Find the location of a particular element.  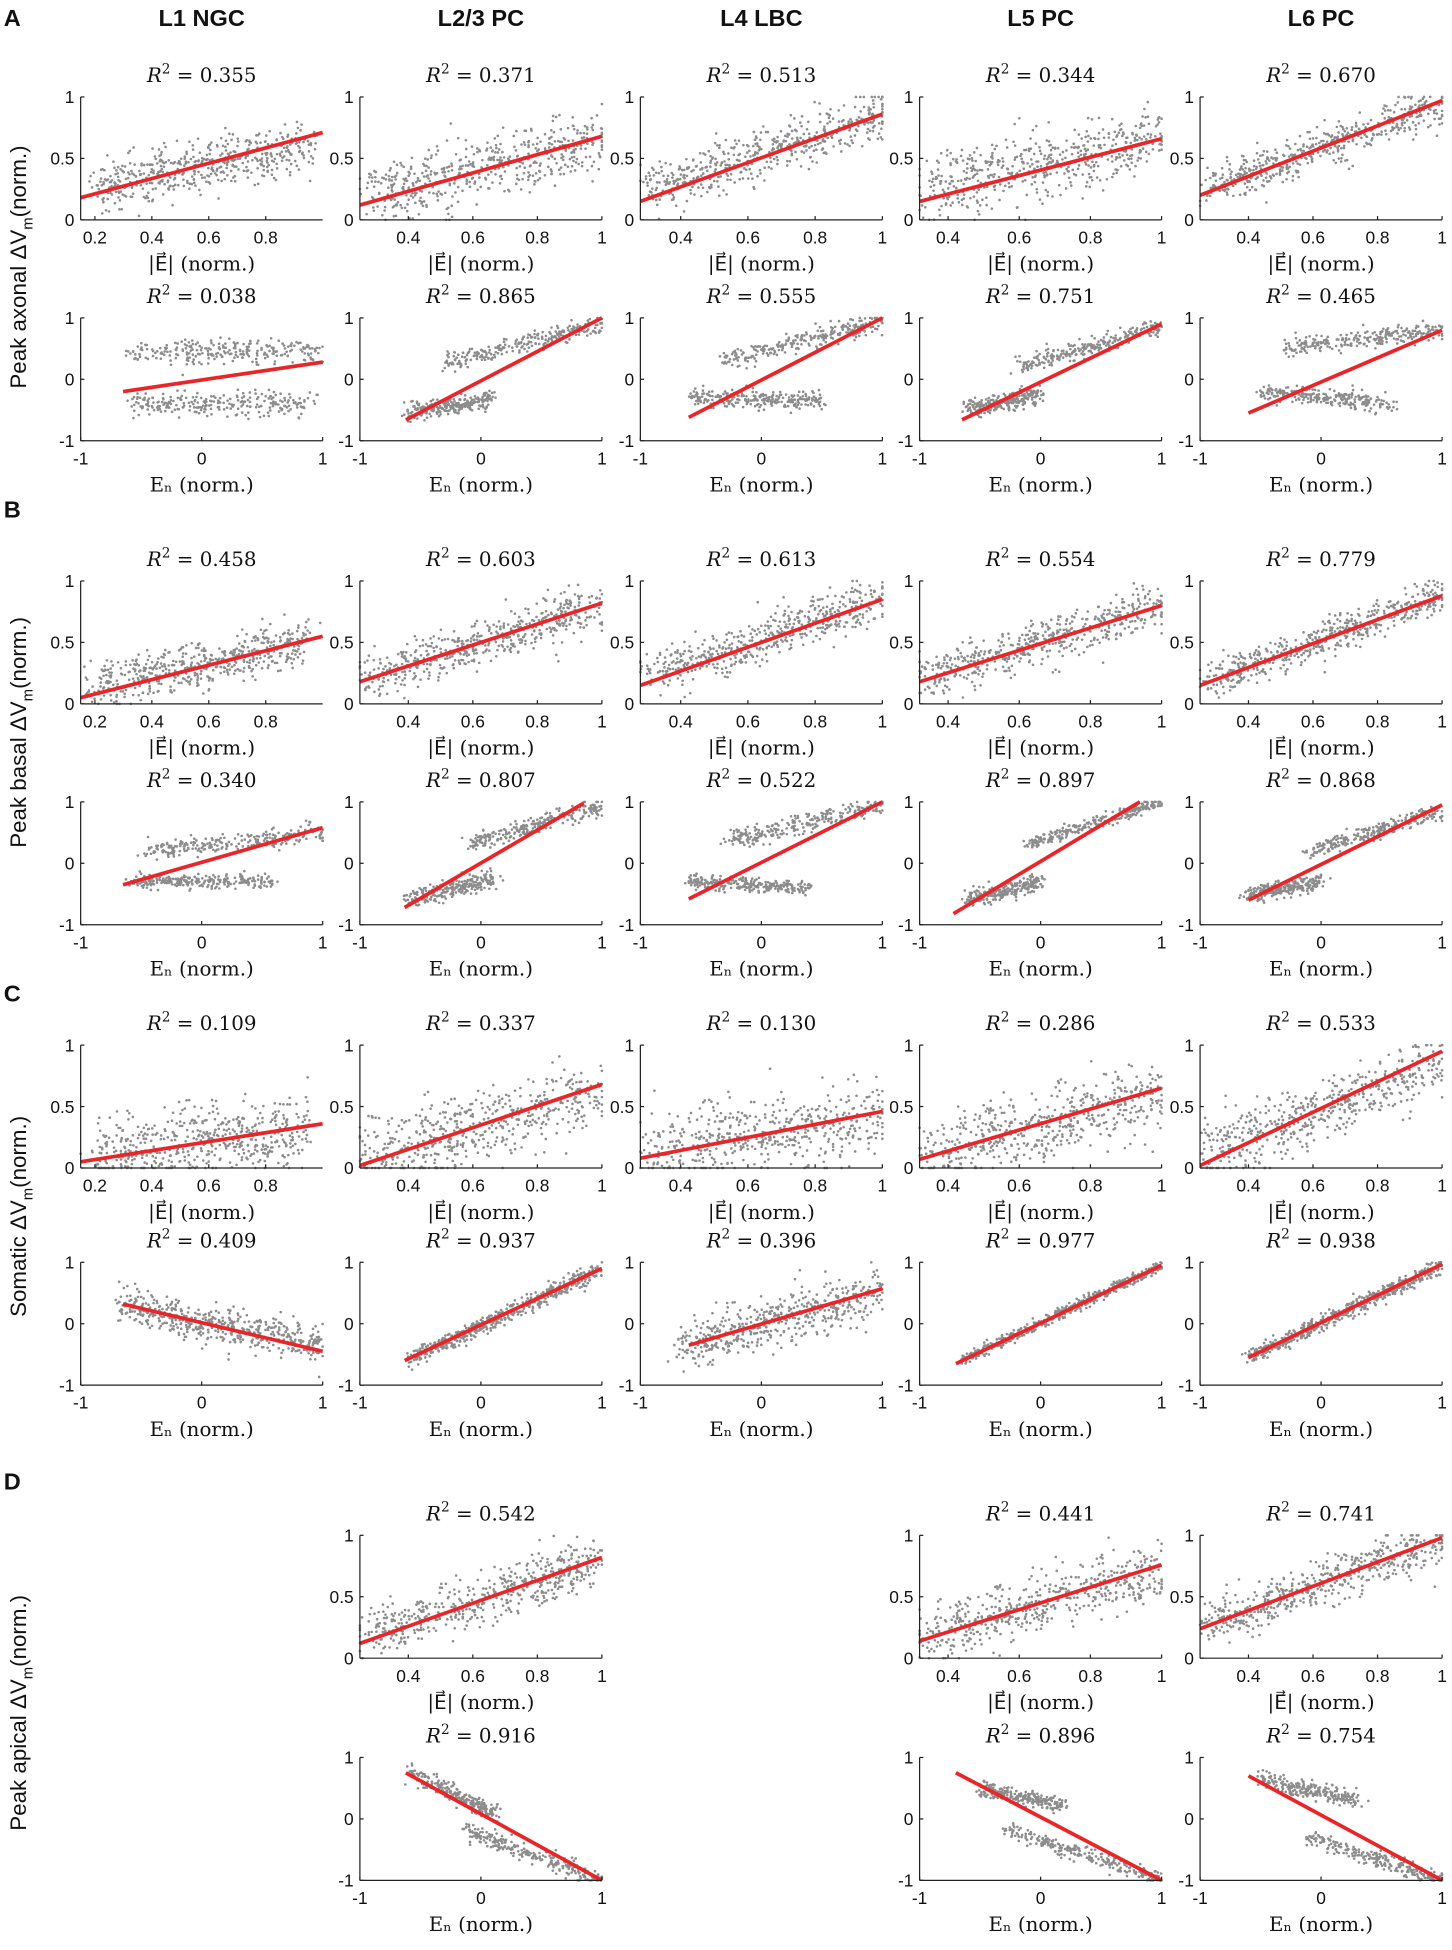

y-axis-label-main: Peak basal ΔV is located at coordinates (18, 774).